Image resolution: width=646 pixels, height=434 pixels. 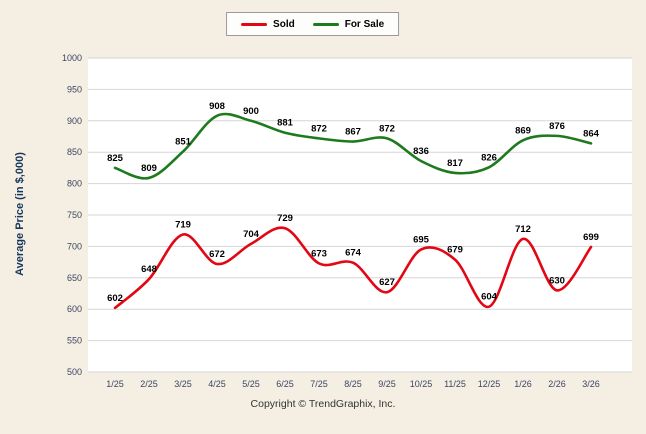 What do you see at coordinates (74, 89) in the screenshot?
I see `y-tick-label: 950` at bounding box center [74, 89].